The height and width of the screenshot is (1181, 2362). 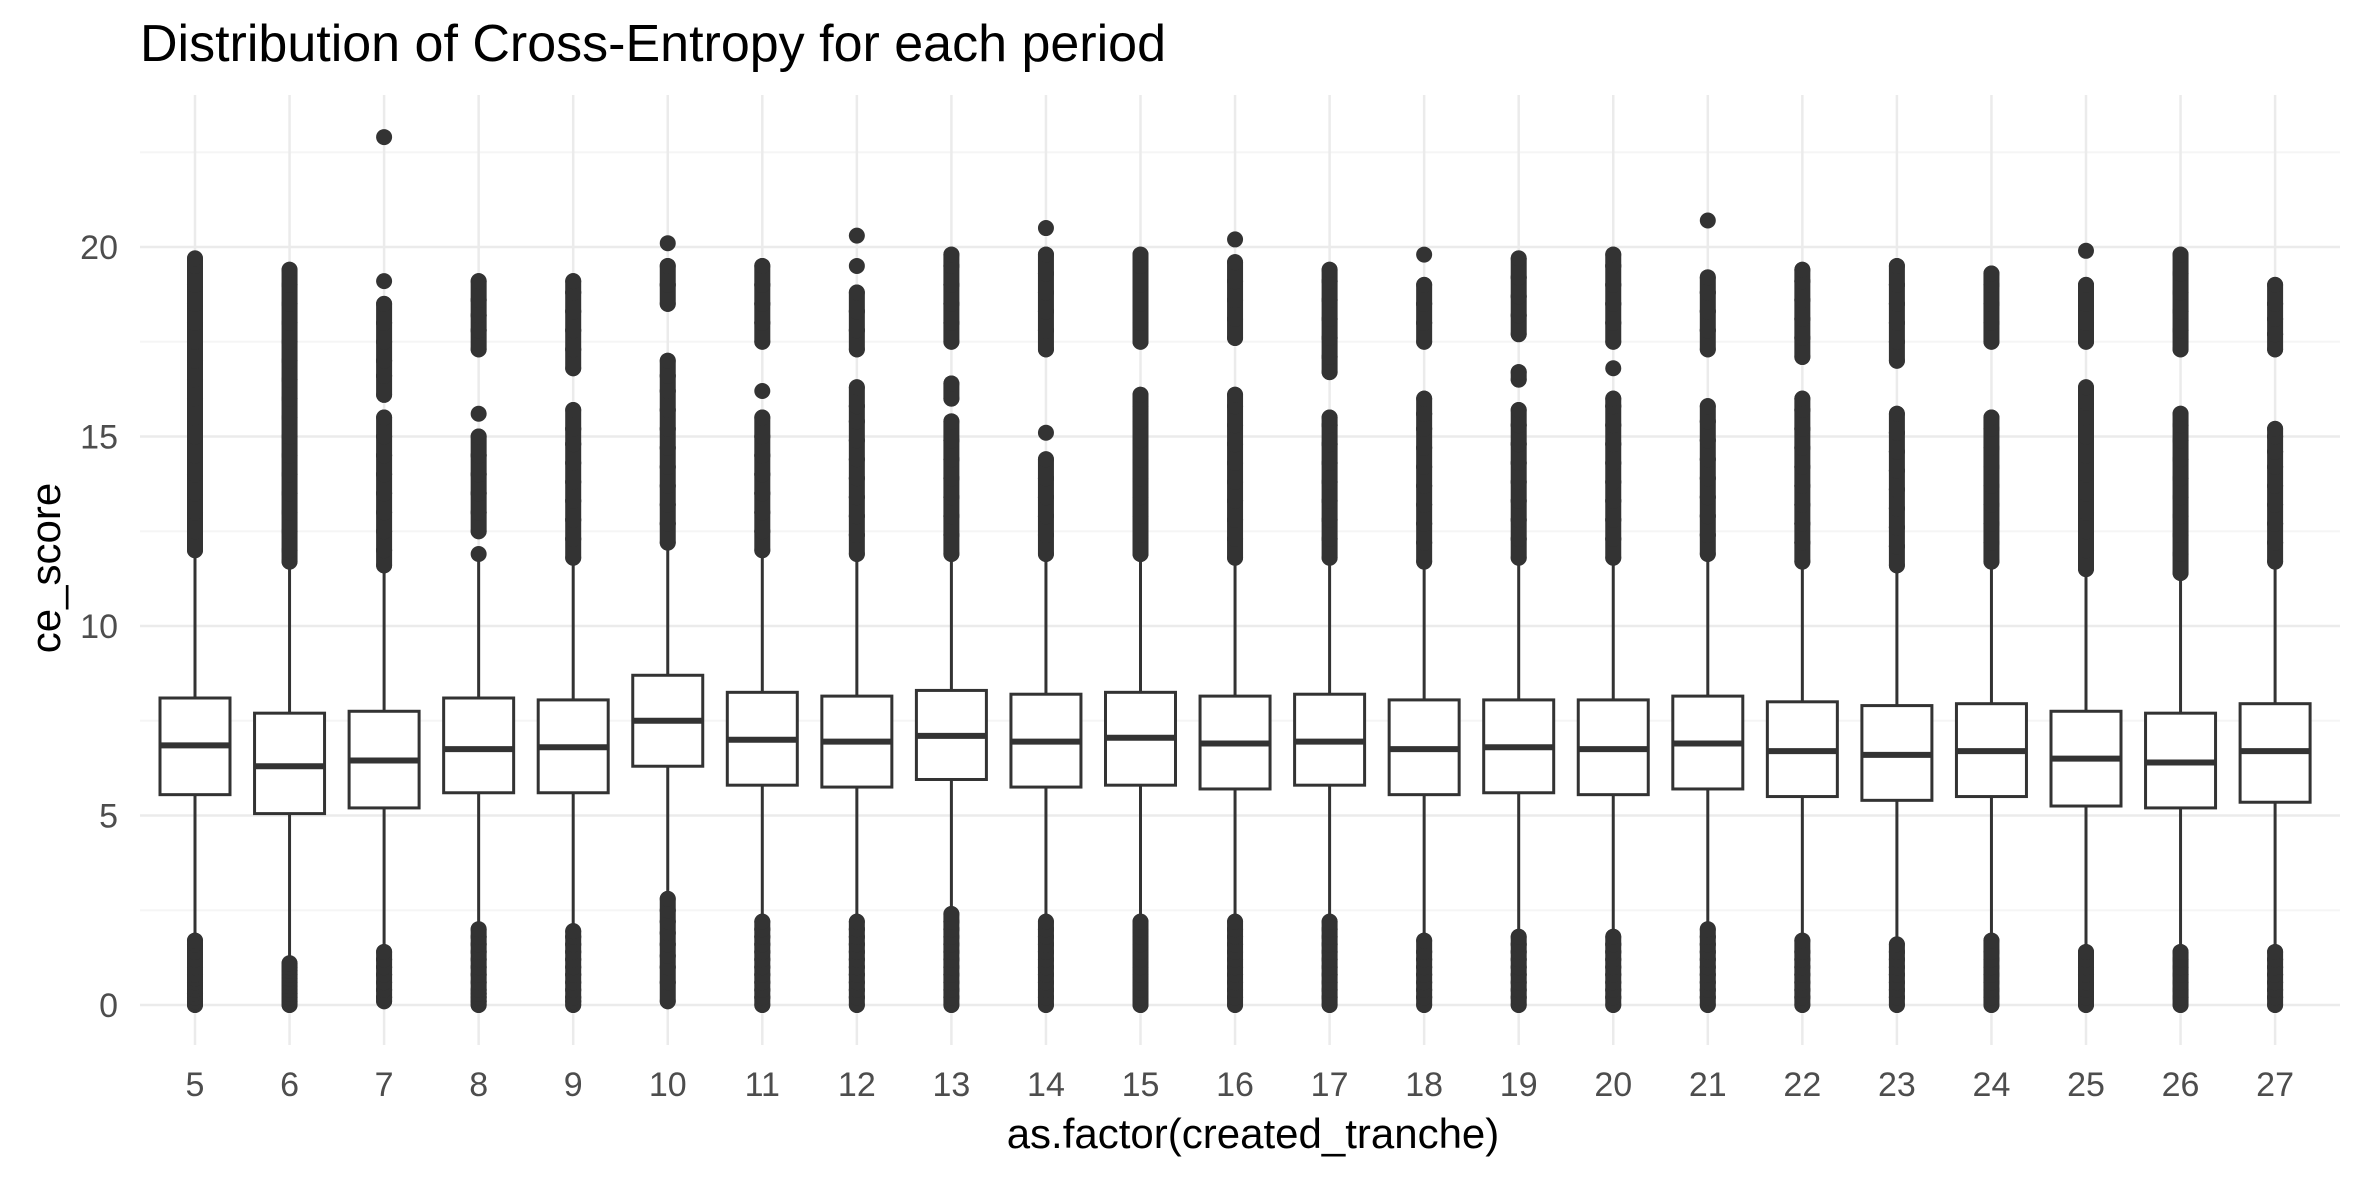 I want to click on x-tick-label: 13, so click(x=951, y=1085).